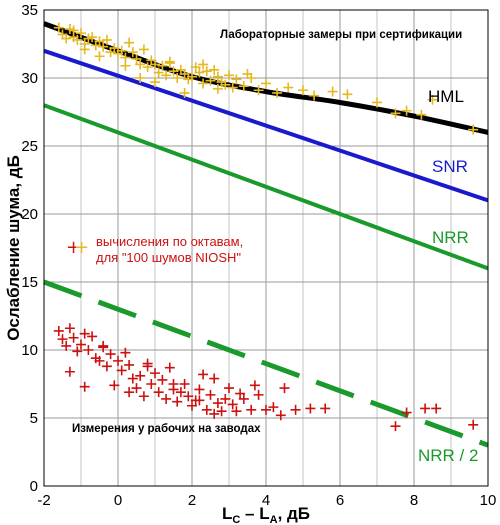 The width and height of the screenshot is (500, 525). I want to click on x-axis-title-l: L, so click(227, 513).